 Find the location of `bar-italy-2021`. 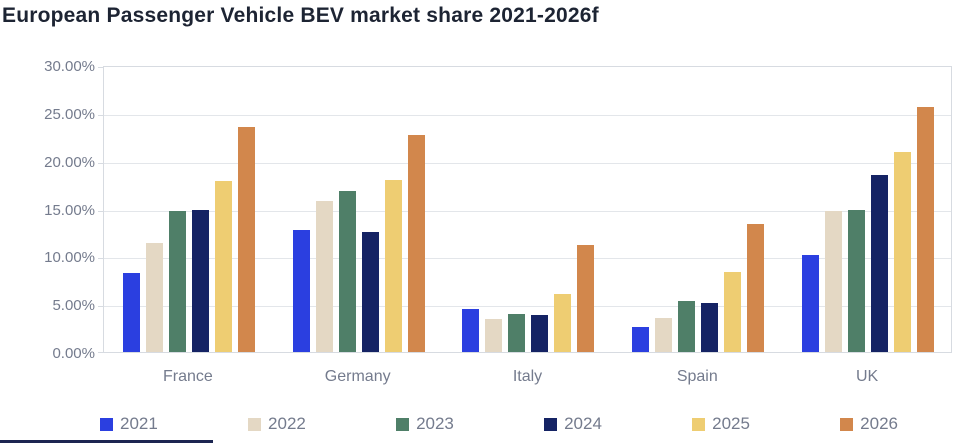

bar-italy-2021 is located at coordinates (471, 330).